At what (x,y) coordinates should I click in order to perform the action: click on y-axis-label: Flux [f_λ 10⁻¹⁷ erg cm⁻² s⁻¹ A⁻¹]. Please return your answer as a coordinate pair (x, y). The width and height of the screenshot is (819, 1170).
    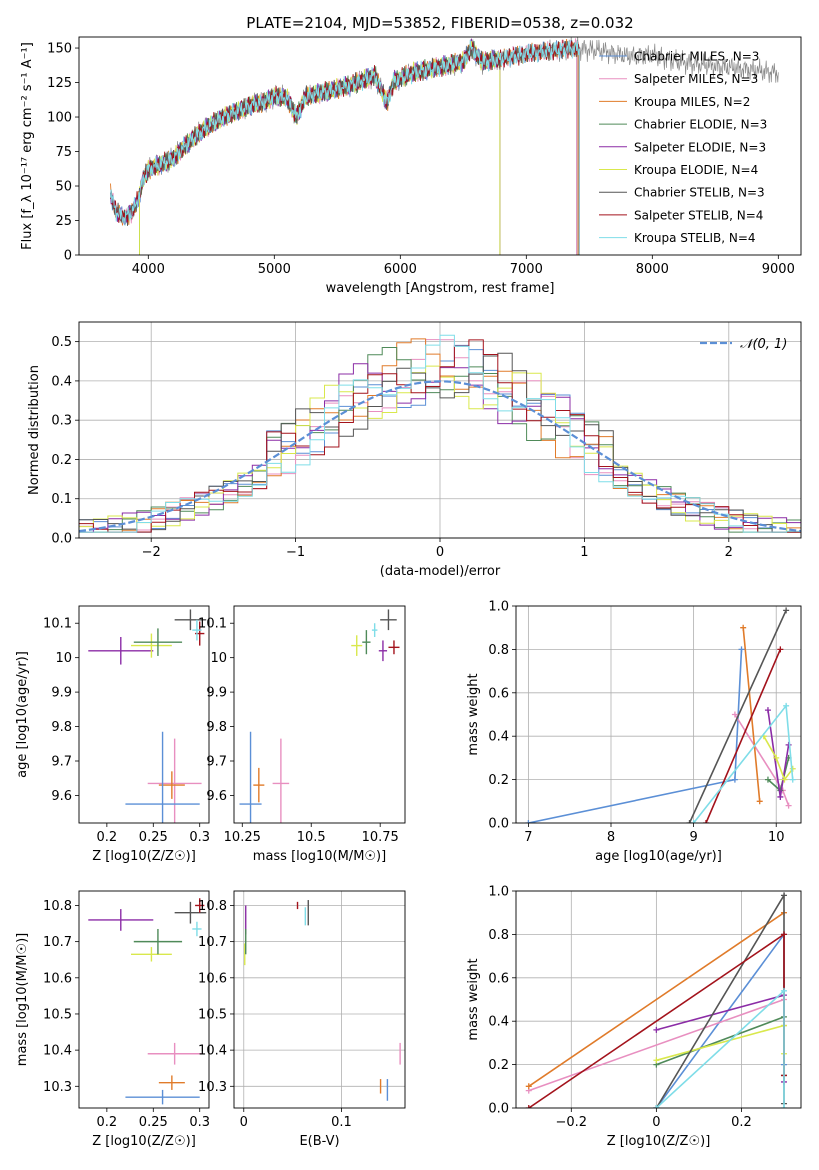
    Looking at the image, I should click on (27, 146).